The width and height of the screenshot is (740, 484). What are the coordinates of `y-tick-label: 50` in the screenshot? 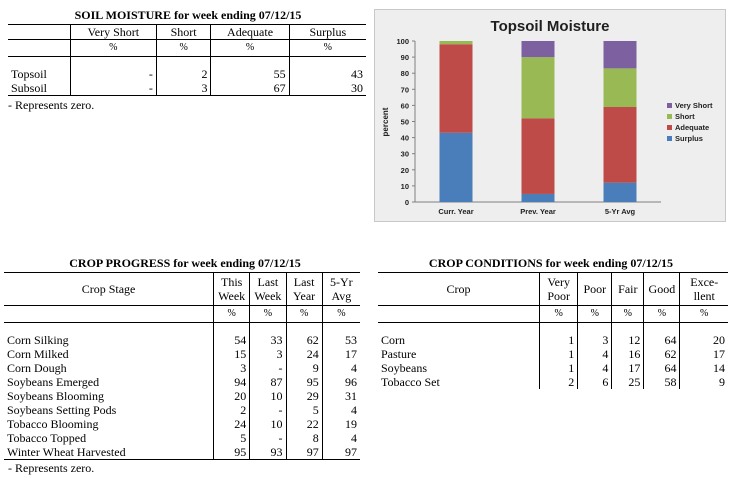 It's located at (405, 122).